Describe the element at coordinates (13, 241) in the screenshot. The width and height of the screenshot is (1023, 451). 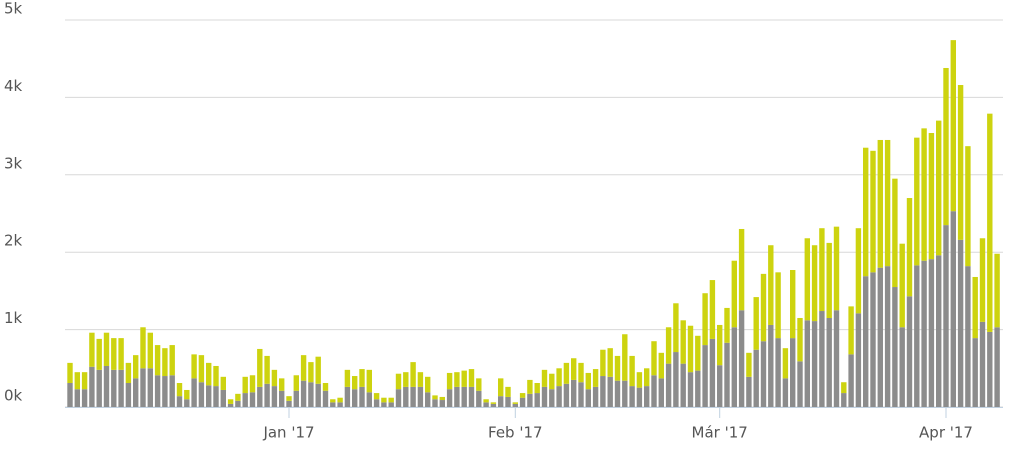
I see `y-tick-label: 2k` at that location.